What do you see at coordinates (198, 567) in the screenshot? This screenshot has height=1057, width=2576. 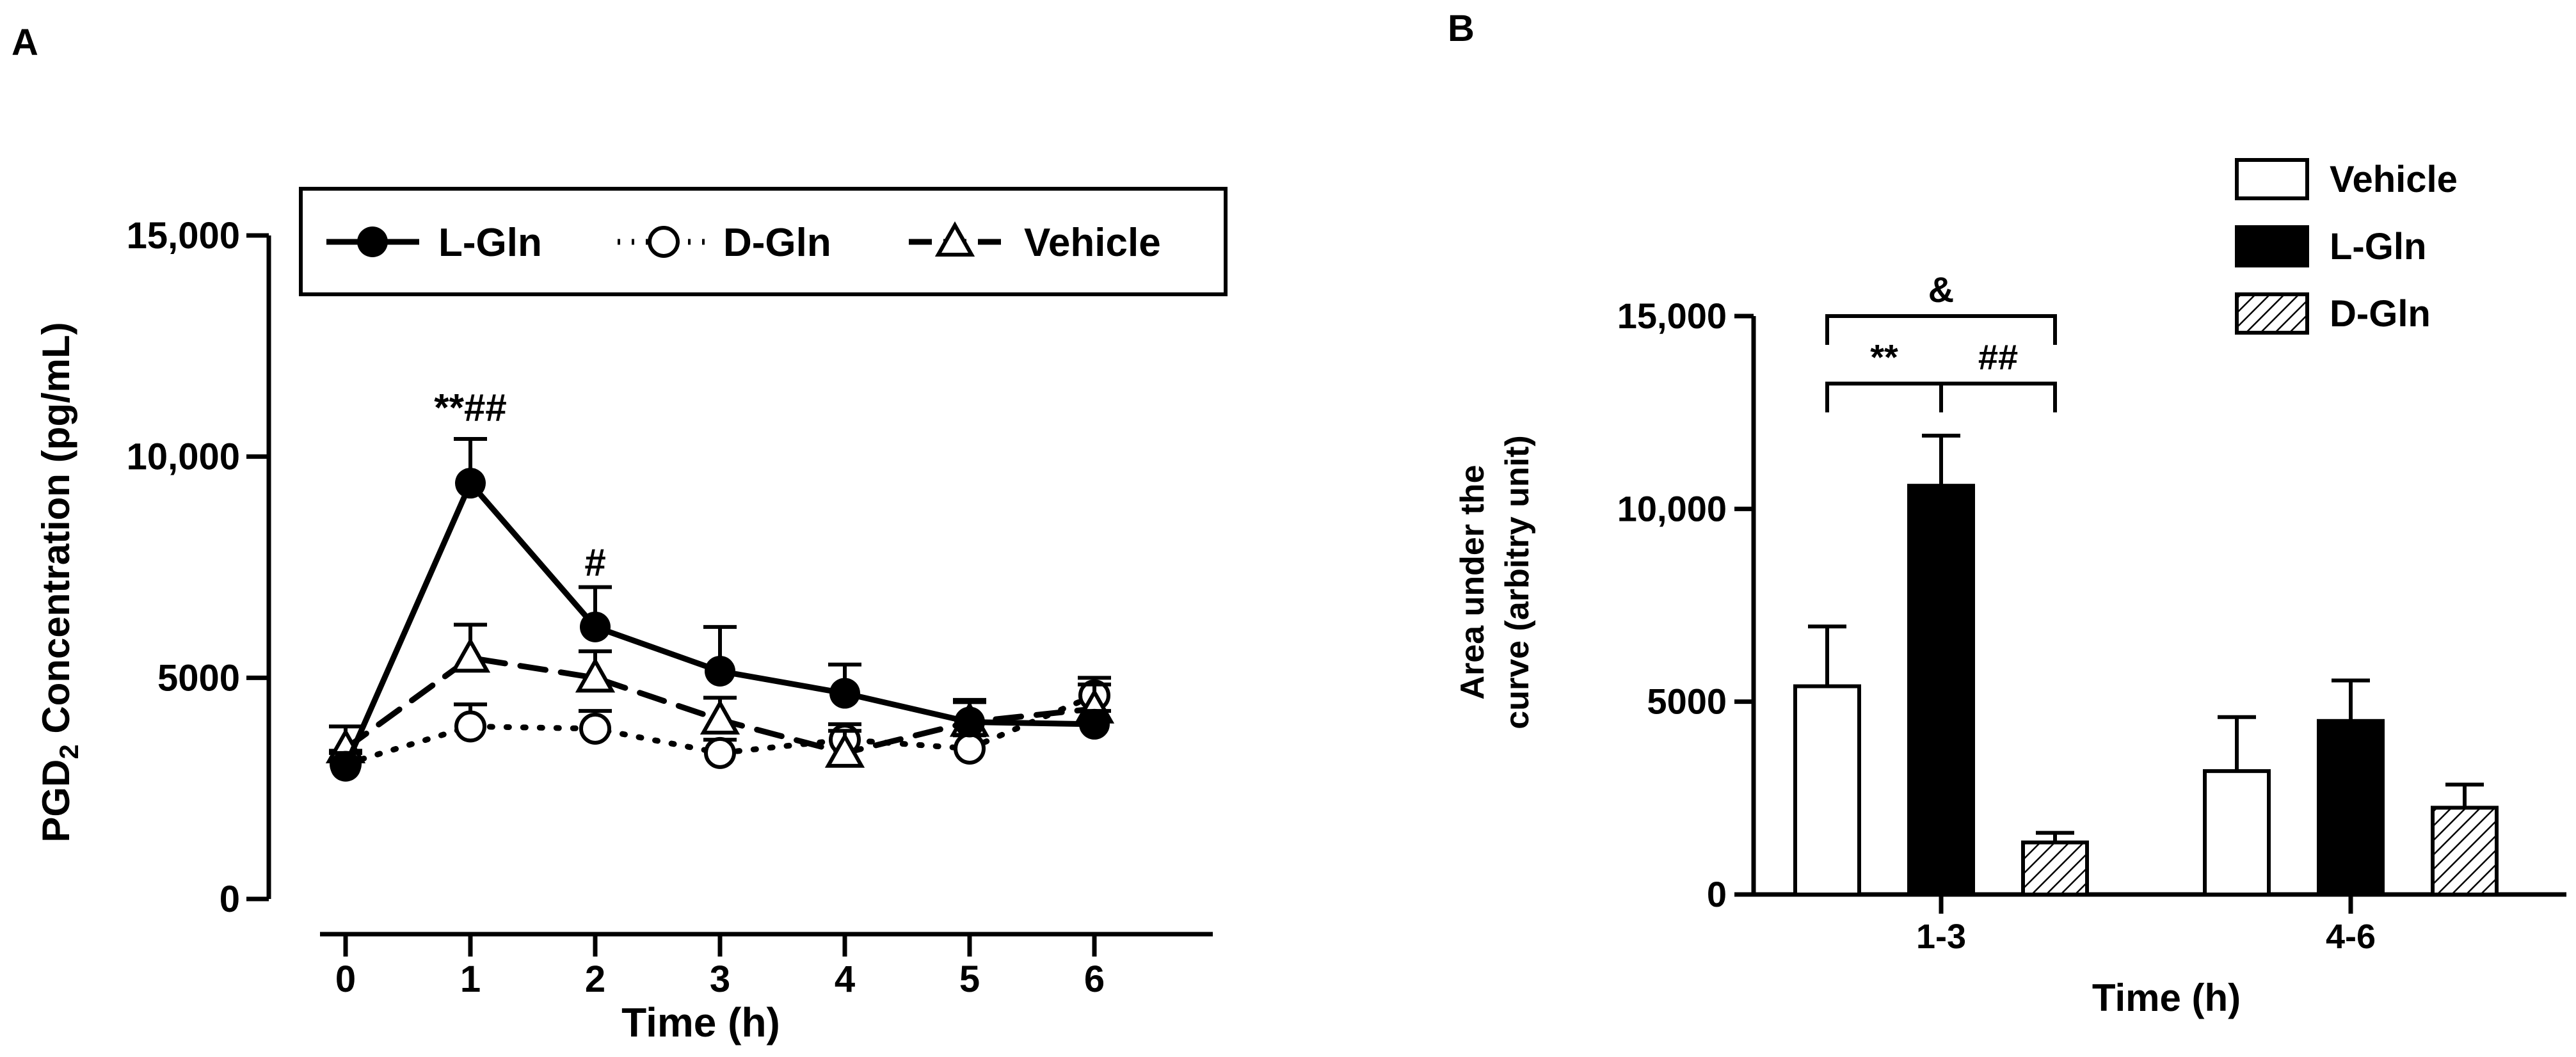 I see `panel-a-y-ticks: 0 5000 10,000 15,000` at bounding box center [198, 567].